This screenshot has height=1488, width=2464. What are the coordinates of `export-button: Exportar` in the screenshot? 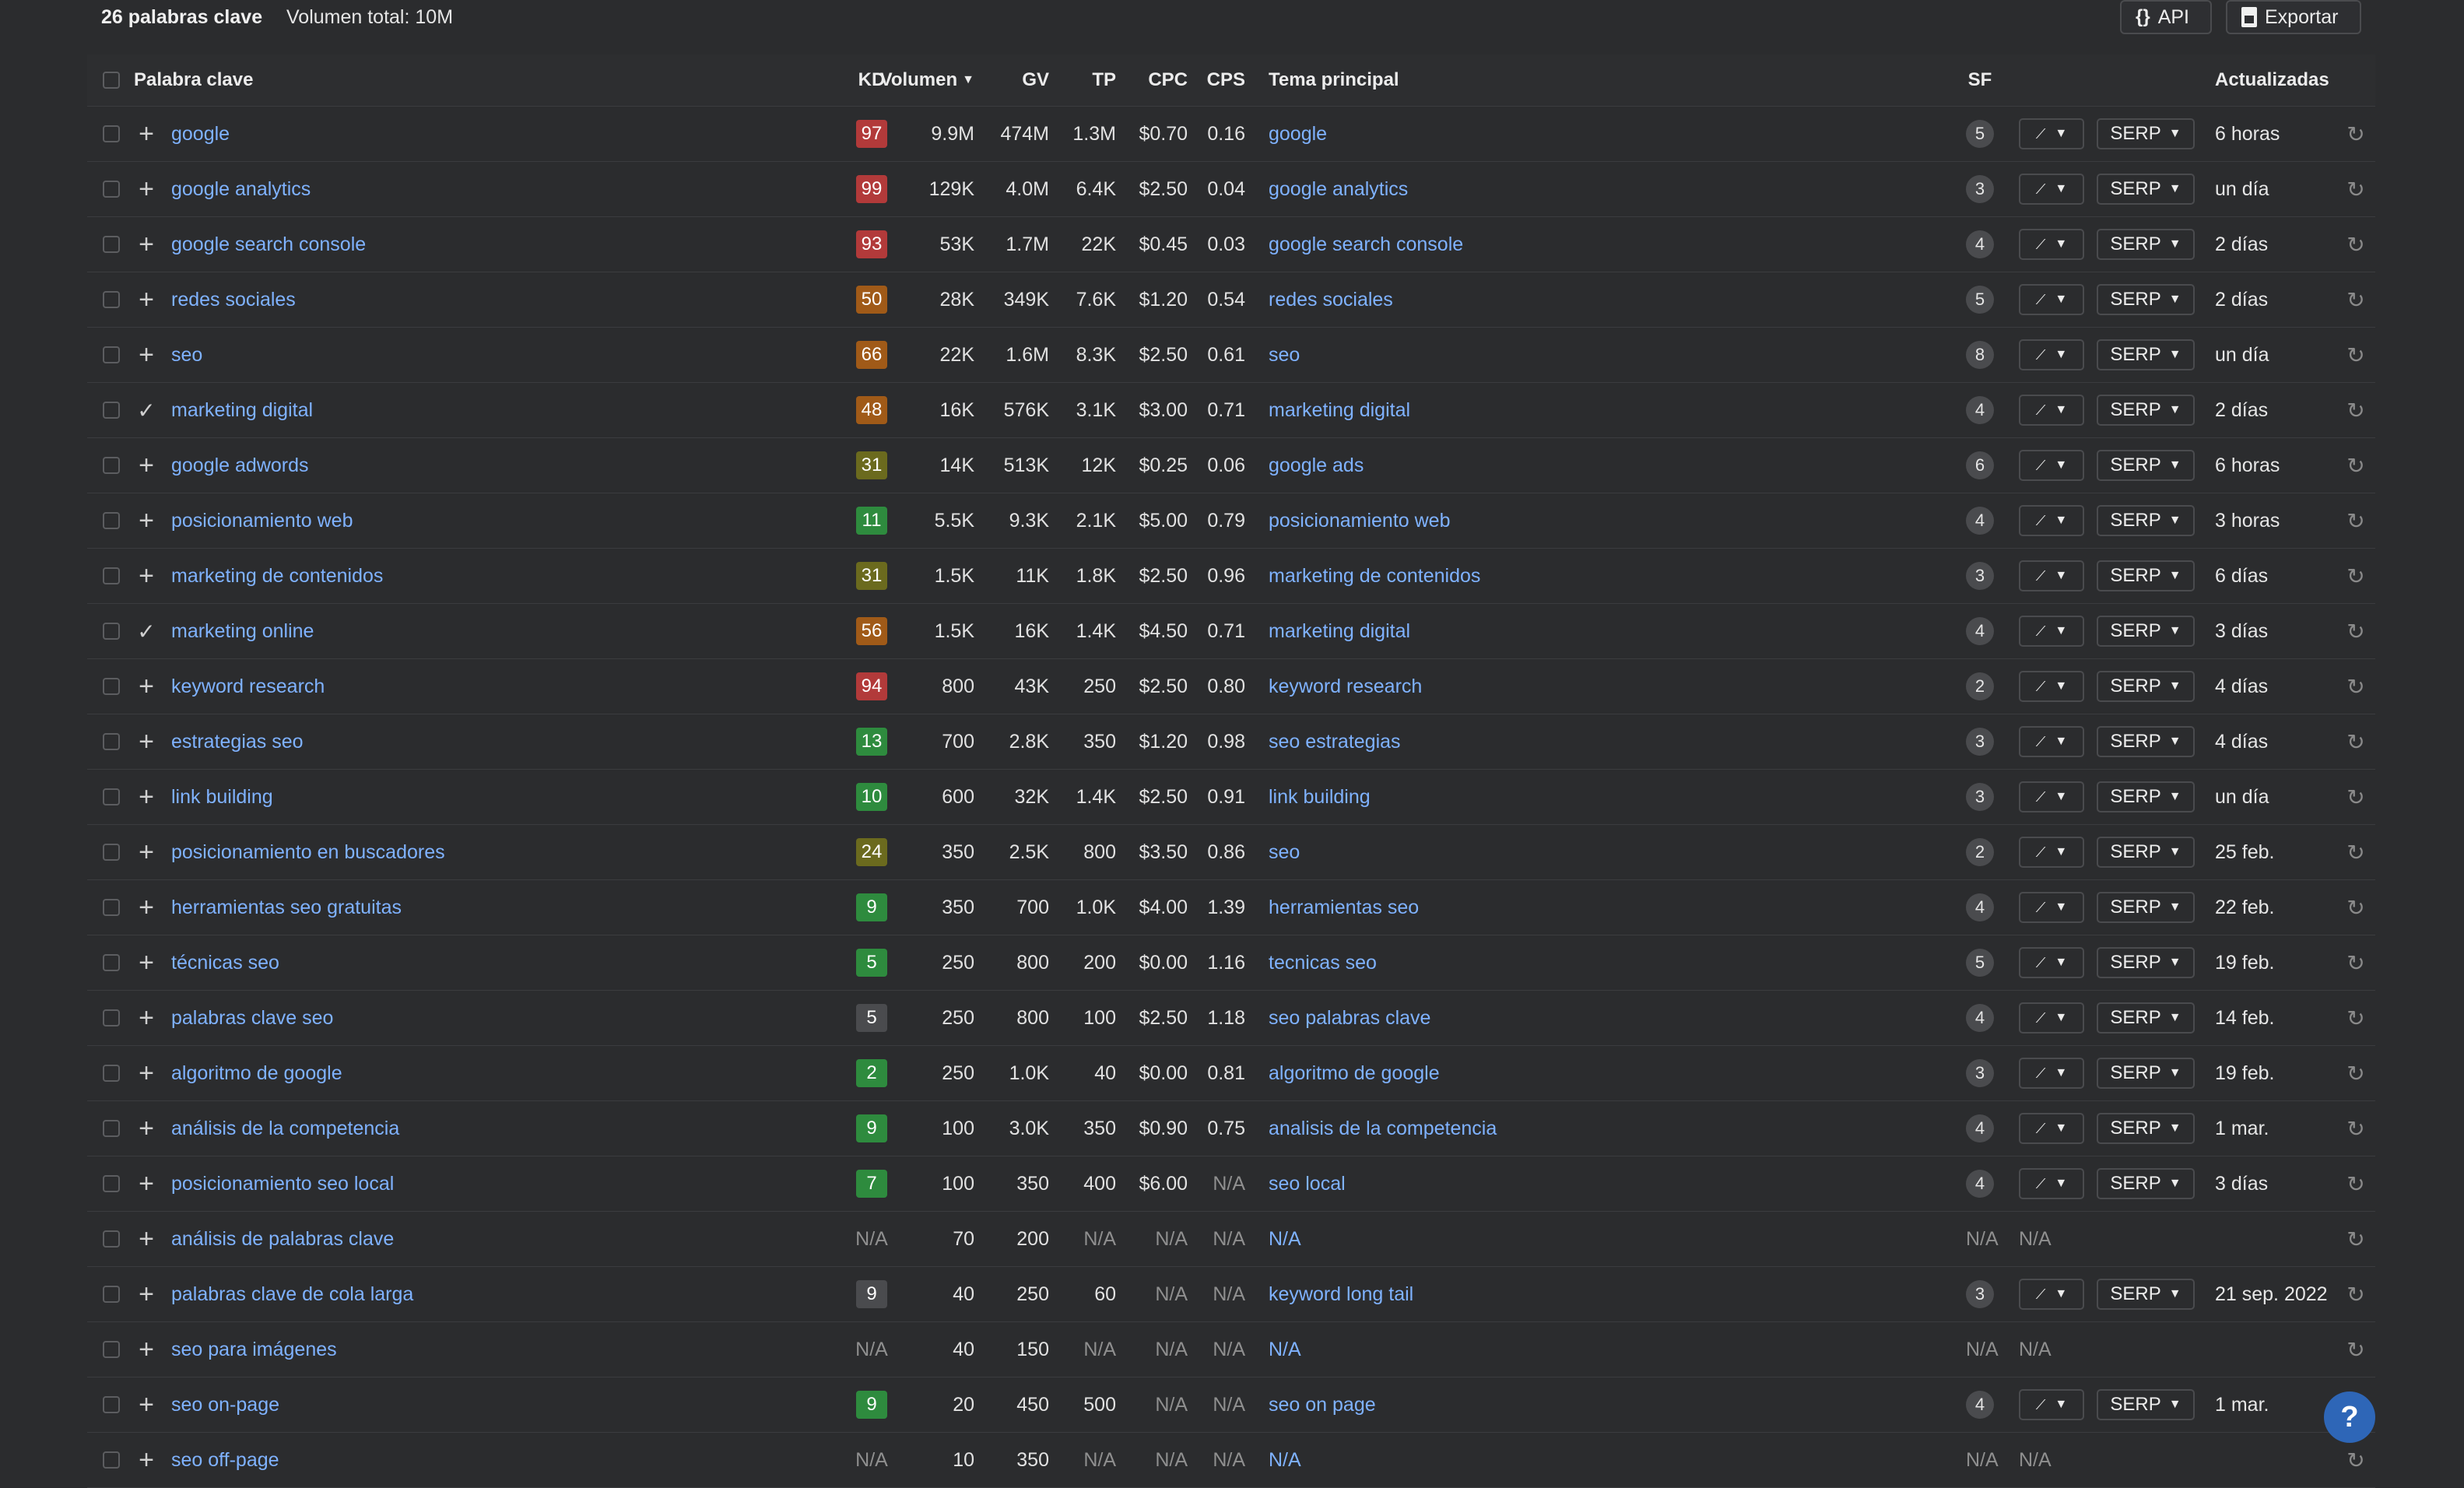 It's located at (2293, 17).